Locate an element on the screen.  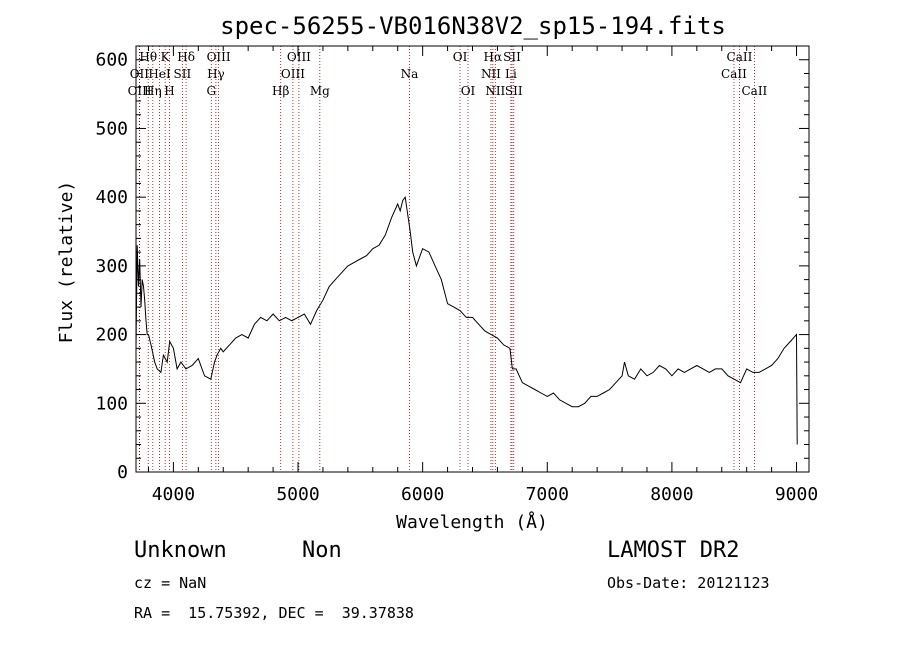
subclass-label: Non is located at coordinates (322, 550).